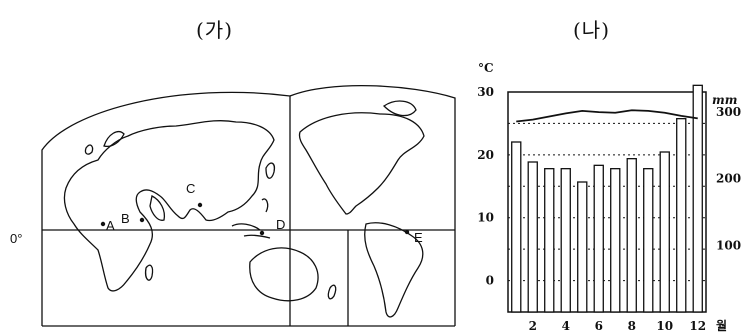  I want to click on x-tick-label: 2, so click(533, 326).